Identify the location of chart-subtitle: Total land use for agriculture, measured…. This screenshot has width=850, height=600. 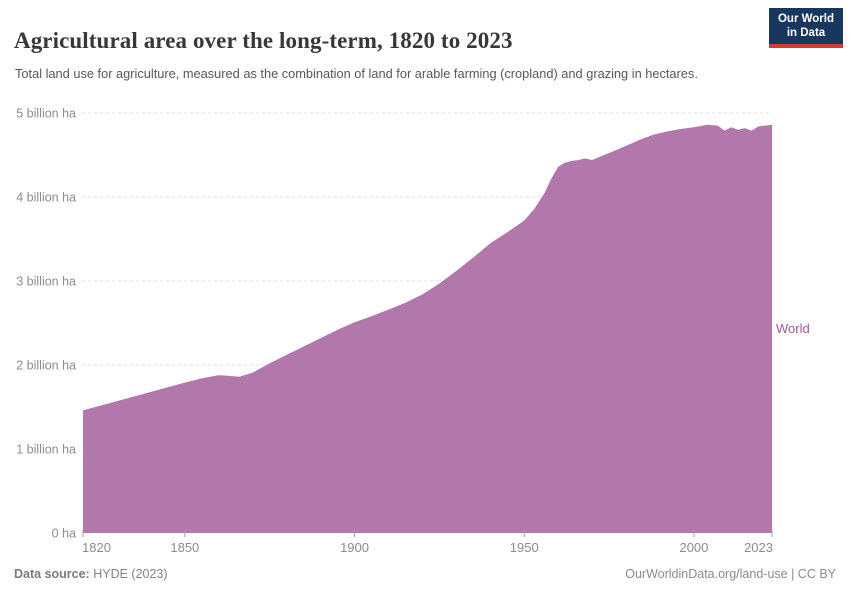
(356, 73).